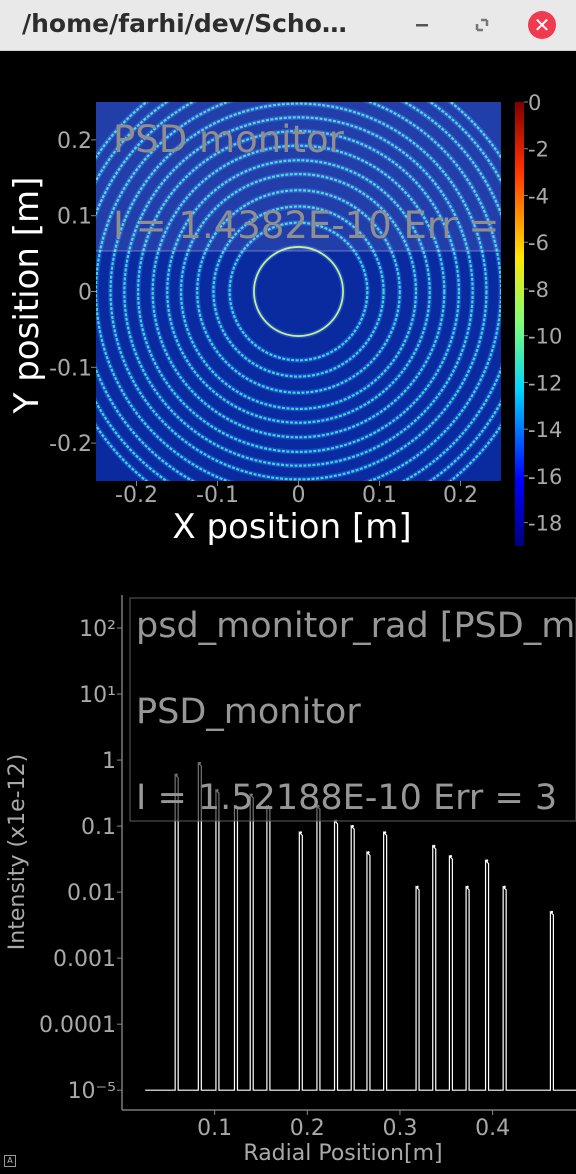 Image resolution: width=576 pixels, height=1174 pixels. What do you see at coordinates (306, 225) in the screenshot?
I see `heatmap-title-line: I = 1.4382E-10 Err =` at bounding box center [306, 225].